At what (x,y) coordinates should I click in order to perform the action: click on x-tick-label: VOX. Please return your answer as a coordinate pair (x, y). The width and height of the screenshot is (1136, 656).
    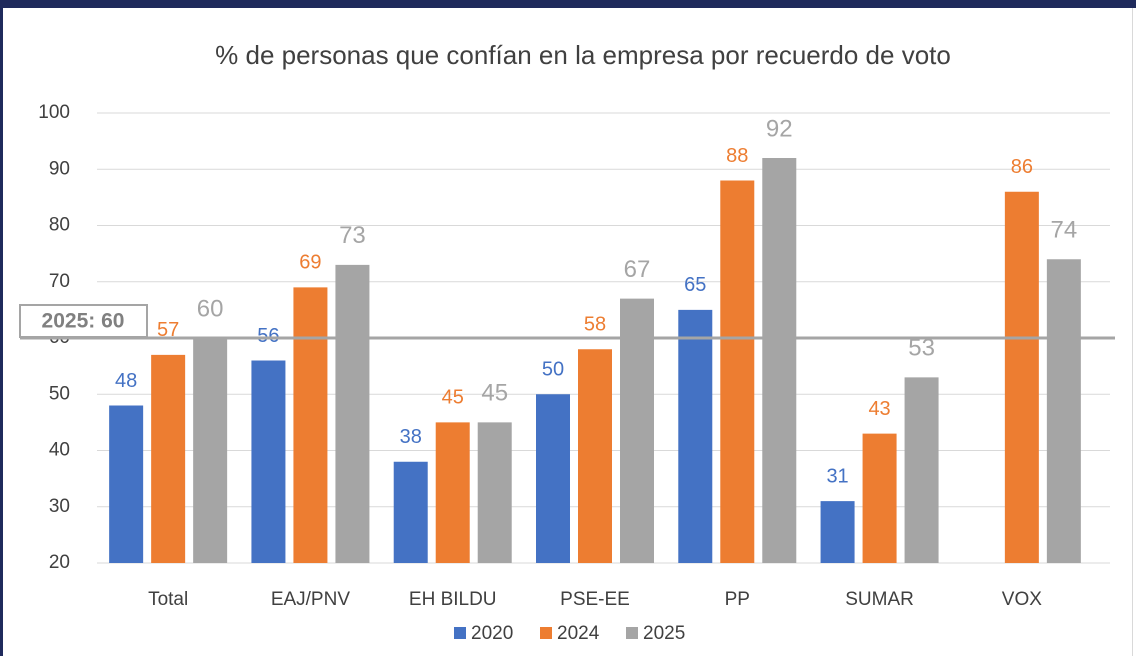
    Looking at the image, I should click on (1022, 599).